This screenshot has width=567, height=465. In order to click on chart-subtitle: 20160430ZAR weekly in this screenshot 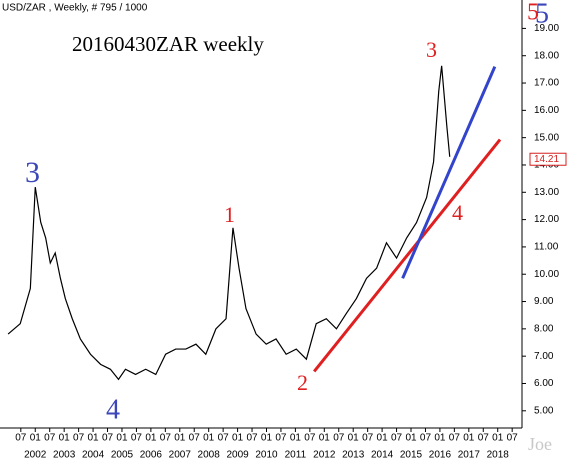, I will do `click(168, 44)`.